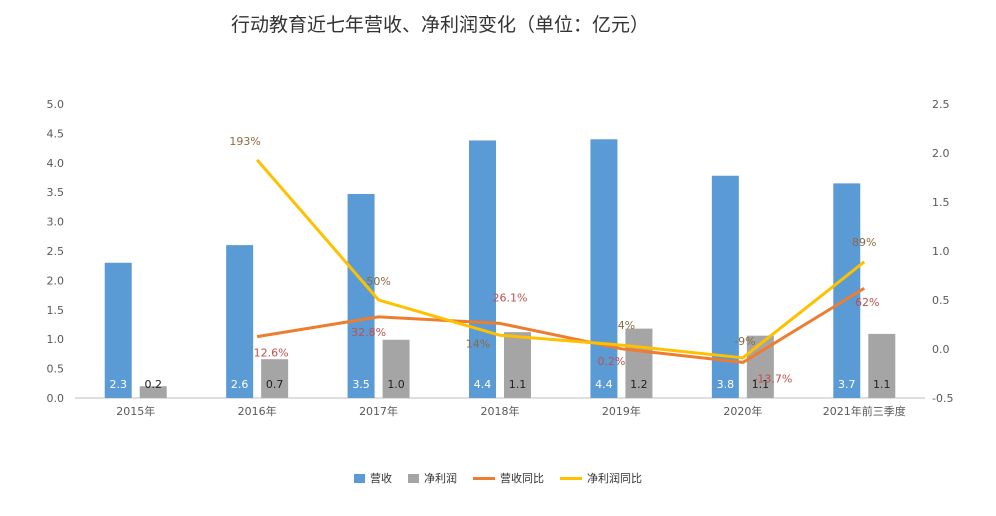 The height and width of the screenshot is (516, 996). I want to click on net-profit-bar-label: 1.0, so click(396, 384).